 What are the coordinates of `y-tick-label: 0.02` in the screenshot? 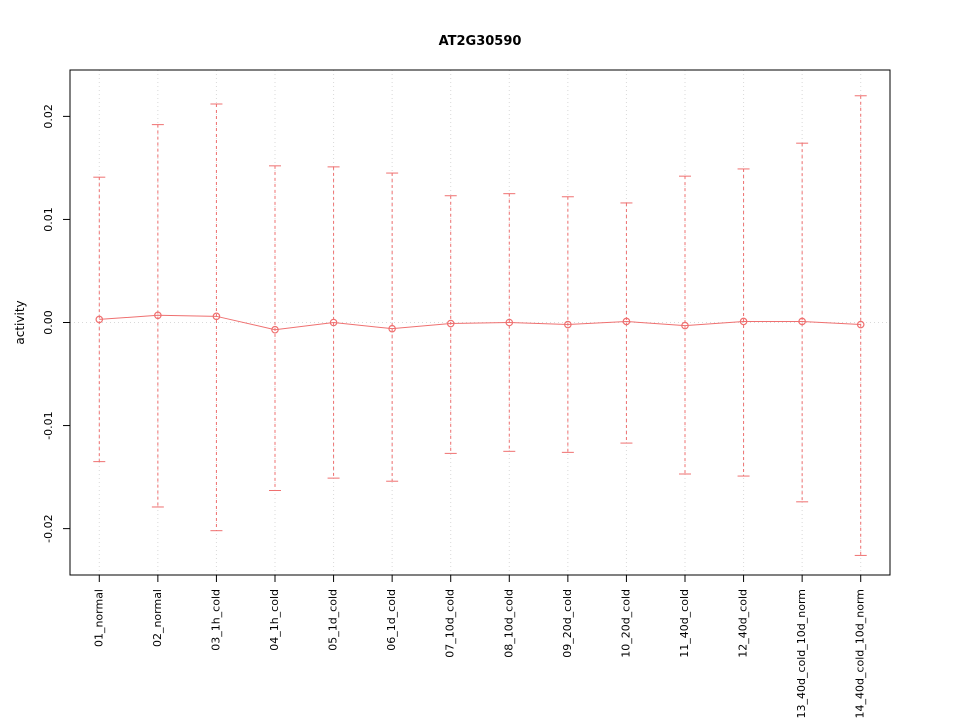 It's located at (48, 116).